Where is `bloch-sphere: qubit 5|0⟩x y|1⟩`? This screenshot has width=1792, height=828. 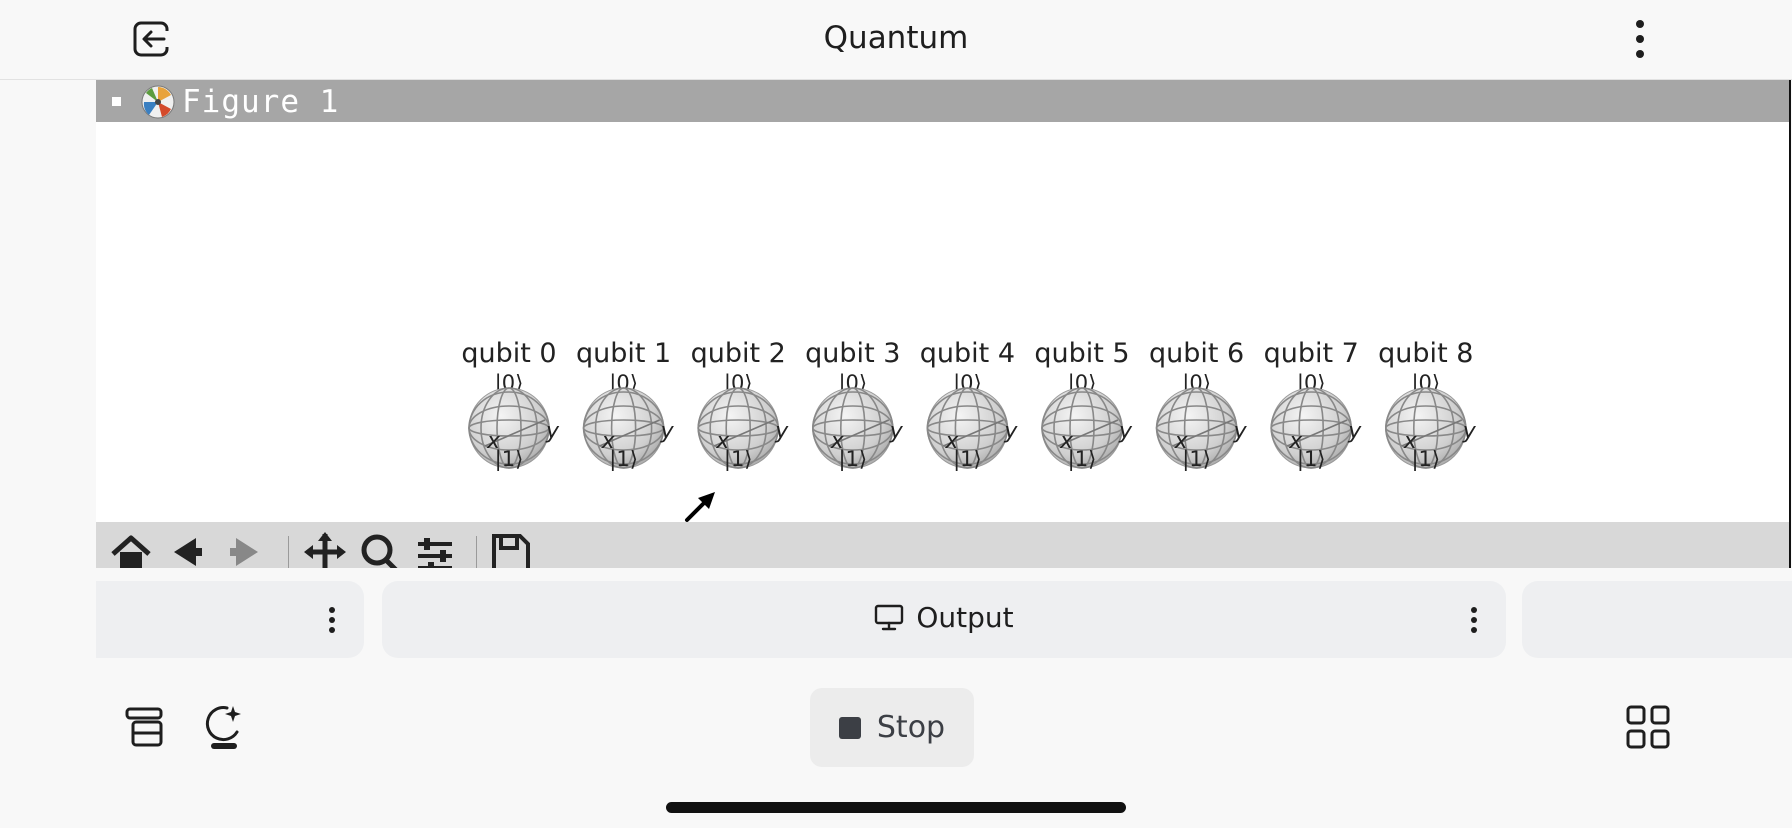
bloch-sphere: qubit 5|0⟩x y|1⟩ is located at coordinates (1083, 405).